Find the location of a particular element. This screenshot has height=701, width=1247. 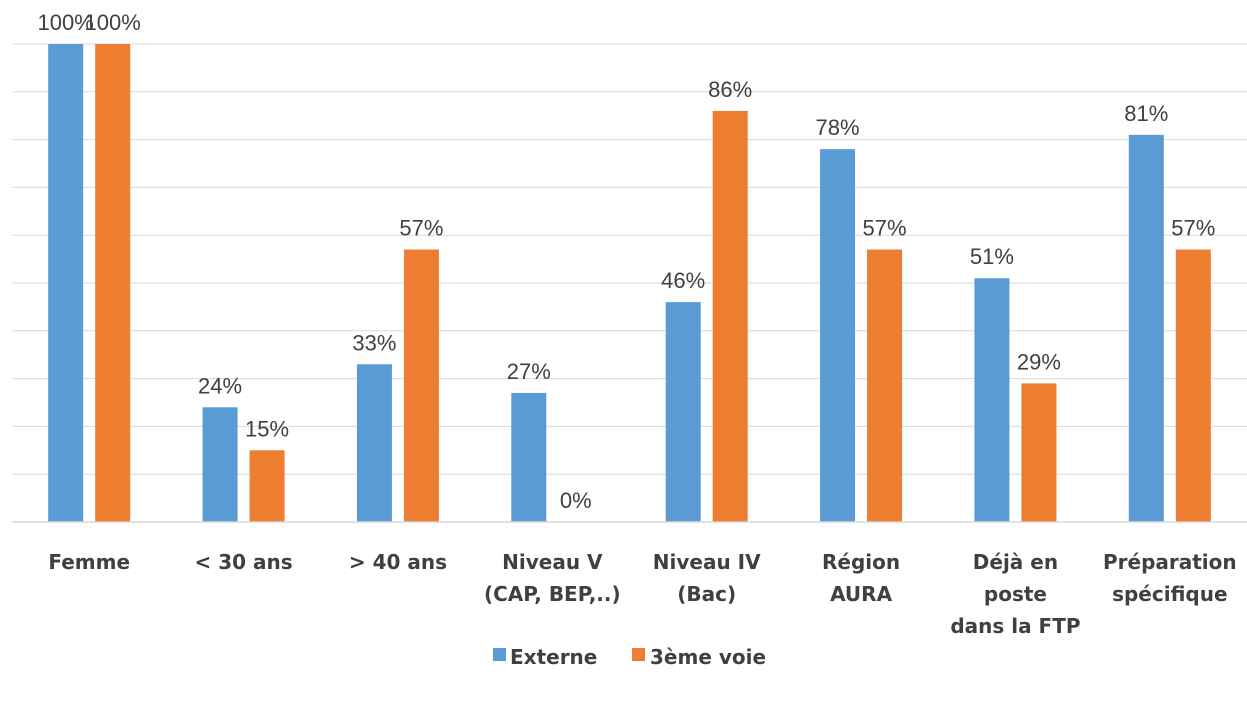

category-label: Région AURA is located at coordinates (861, 578).